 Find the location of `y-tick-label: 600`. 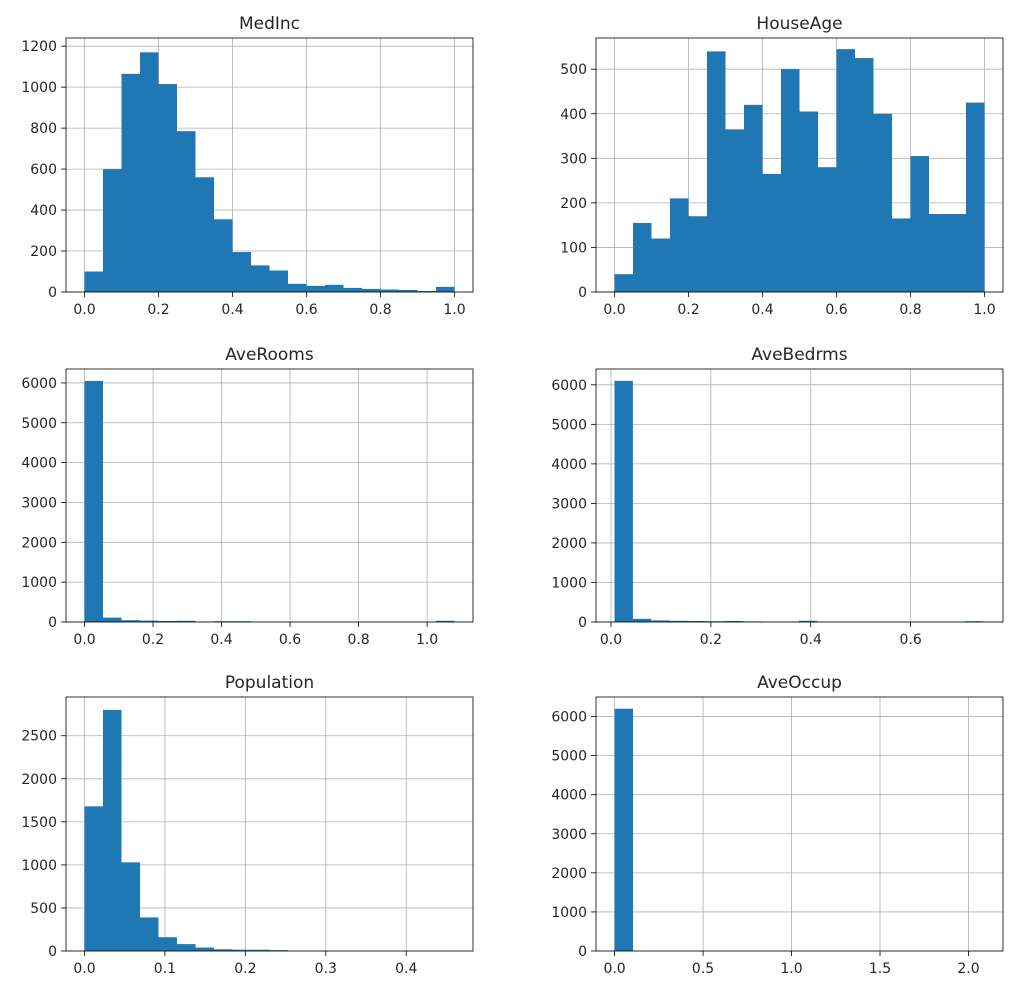

y-tick-label: 600 is located at coordinates (43, 170).